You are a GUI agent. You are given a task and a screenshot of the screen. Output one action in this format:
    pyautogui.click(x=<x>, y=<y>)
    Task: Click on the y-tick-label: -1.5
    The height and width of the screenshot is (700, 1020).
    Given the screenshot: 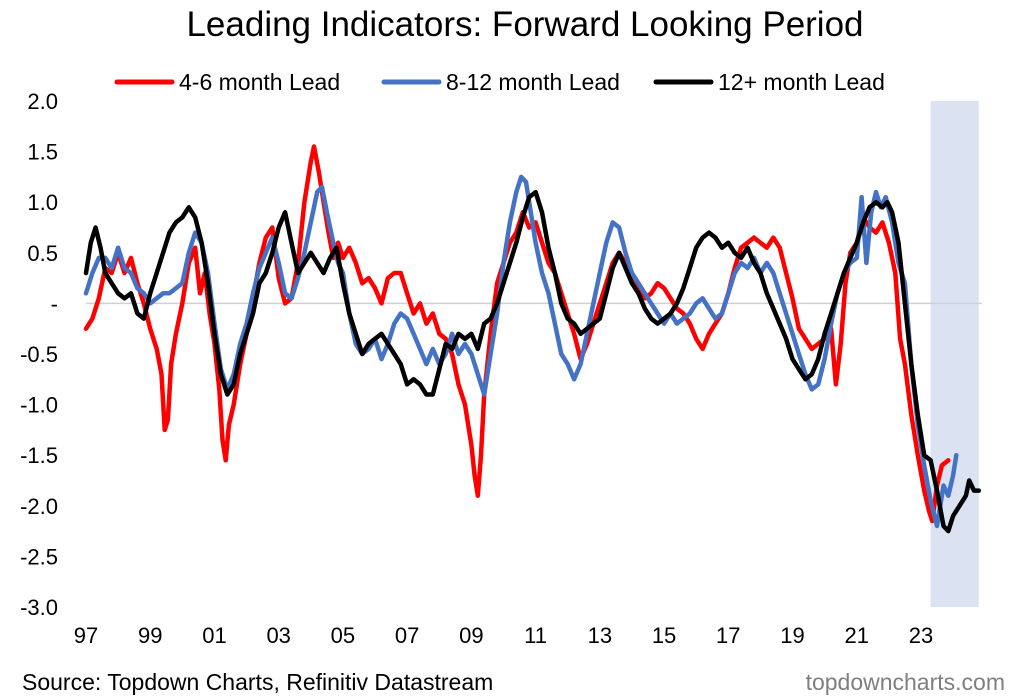 What is the action you would take?
    pyautogui.click(x=39, y=455)
    